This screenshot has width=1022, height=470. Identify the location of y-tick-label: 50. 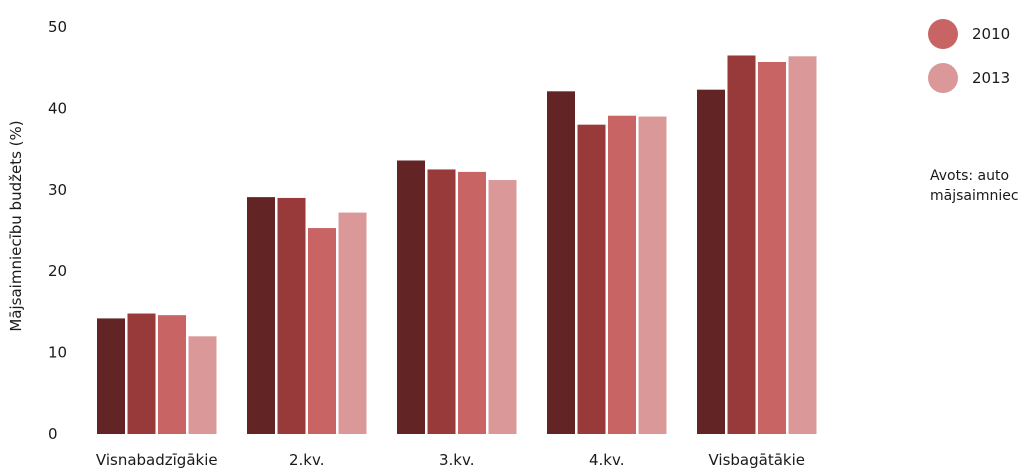
(57, 27).